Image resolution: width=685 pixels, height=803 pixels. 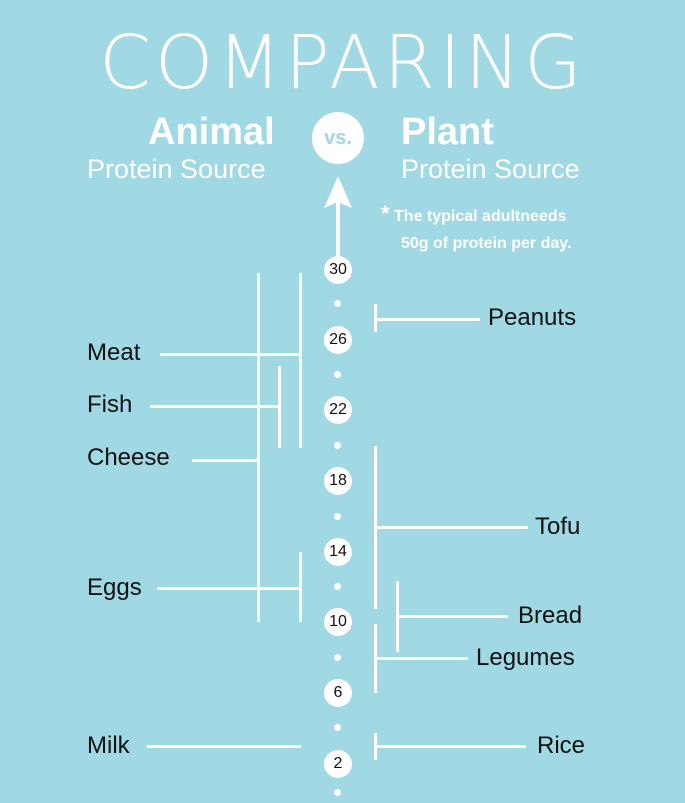 What do you see at coordinates (550, 615) in the screenshot?
I see `label-bread: Bread` at bounding box center [550, 615].